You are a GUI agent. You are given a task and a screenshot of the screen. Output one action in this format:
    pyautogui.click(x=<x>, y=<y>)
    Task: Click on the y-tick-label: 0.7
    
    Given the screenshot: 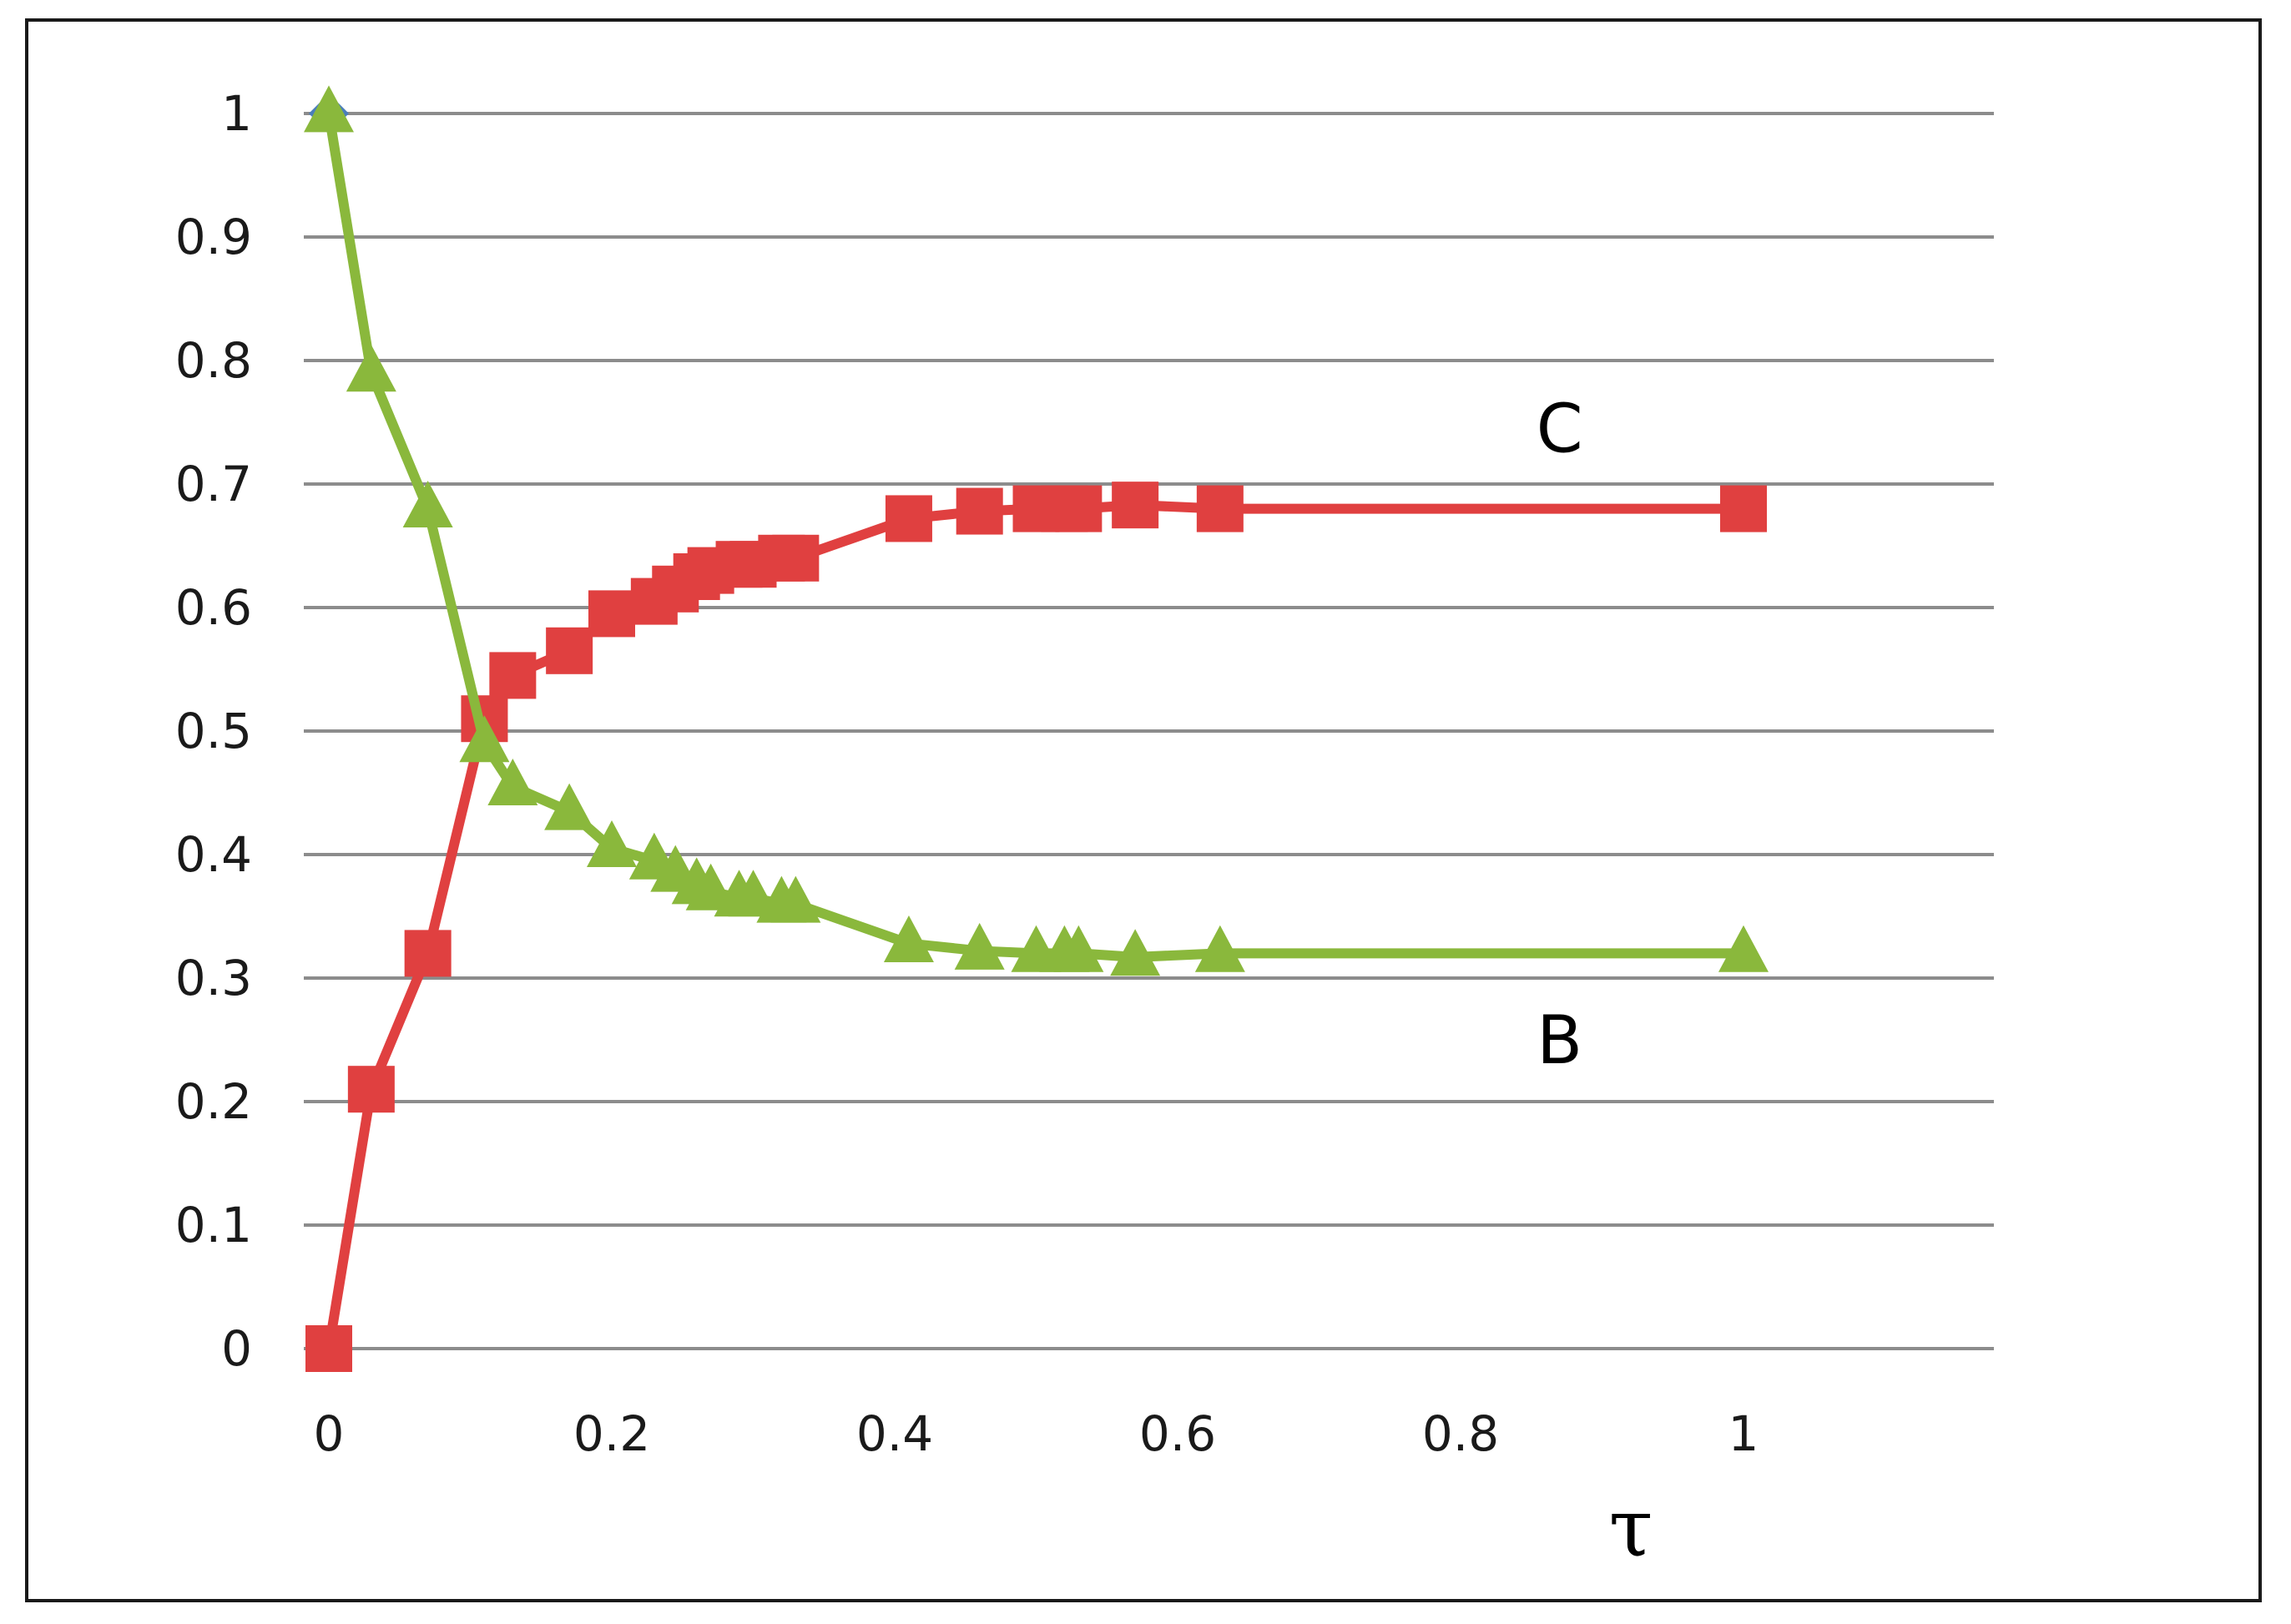 What is the action you would take?
    pyautogui.click(x=213, y=484)
    